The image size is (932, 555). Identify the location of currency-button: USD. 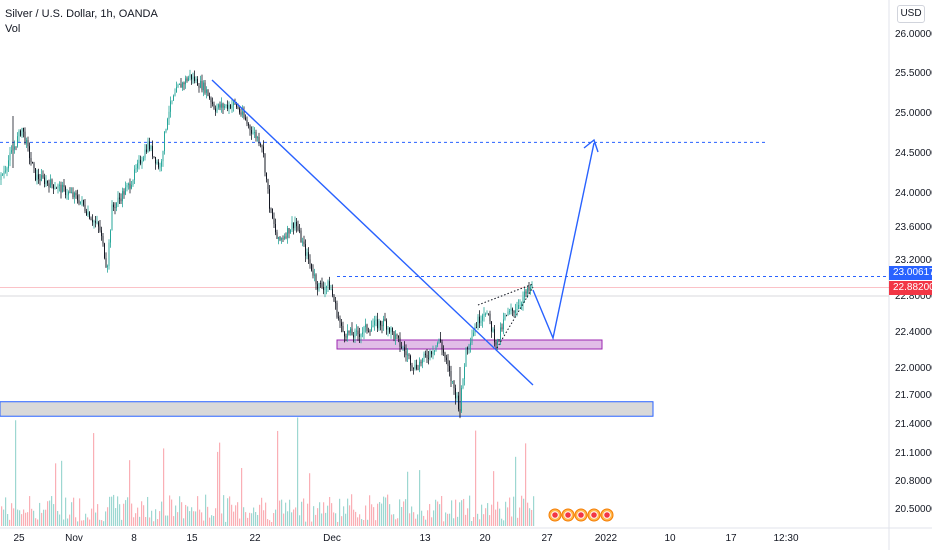
(911, 14).